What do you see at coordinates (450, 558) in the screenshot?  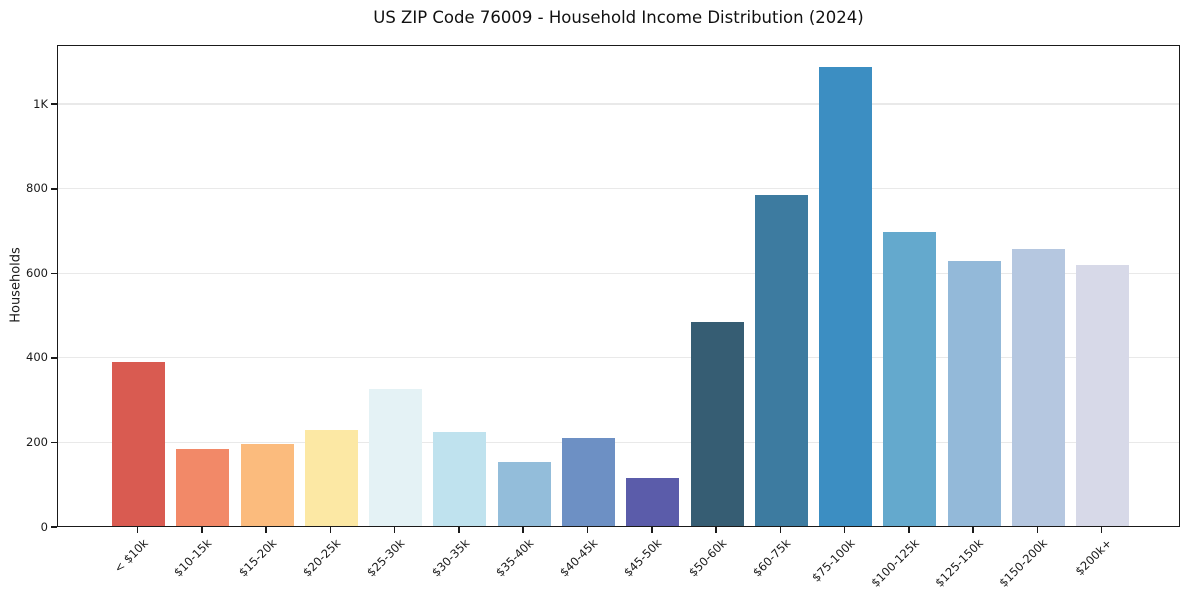 I see `x-tick-label: $30-35k` at bounding box center [450, 558].